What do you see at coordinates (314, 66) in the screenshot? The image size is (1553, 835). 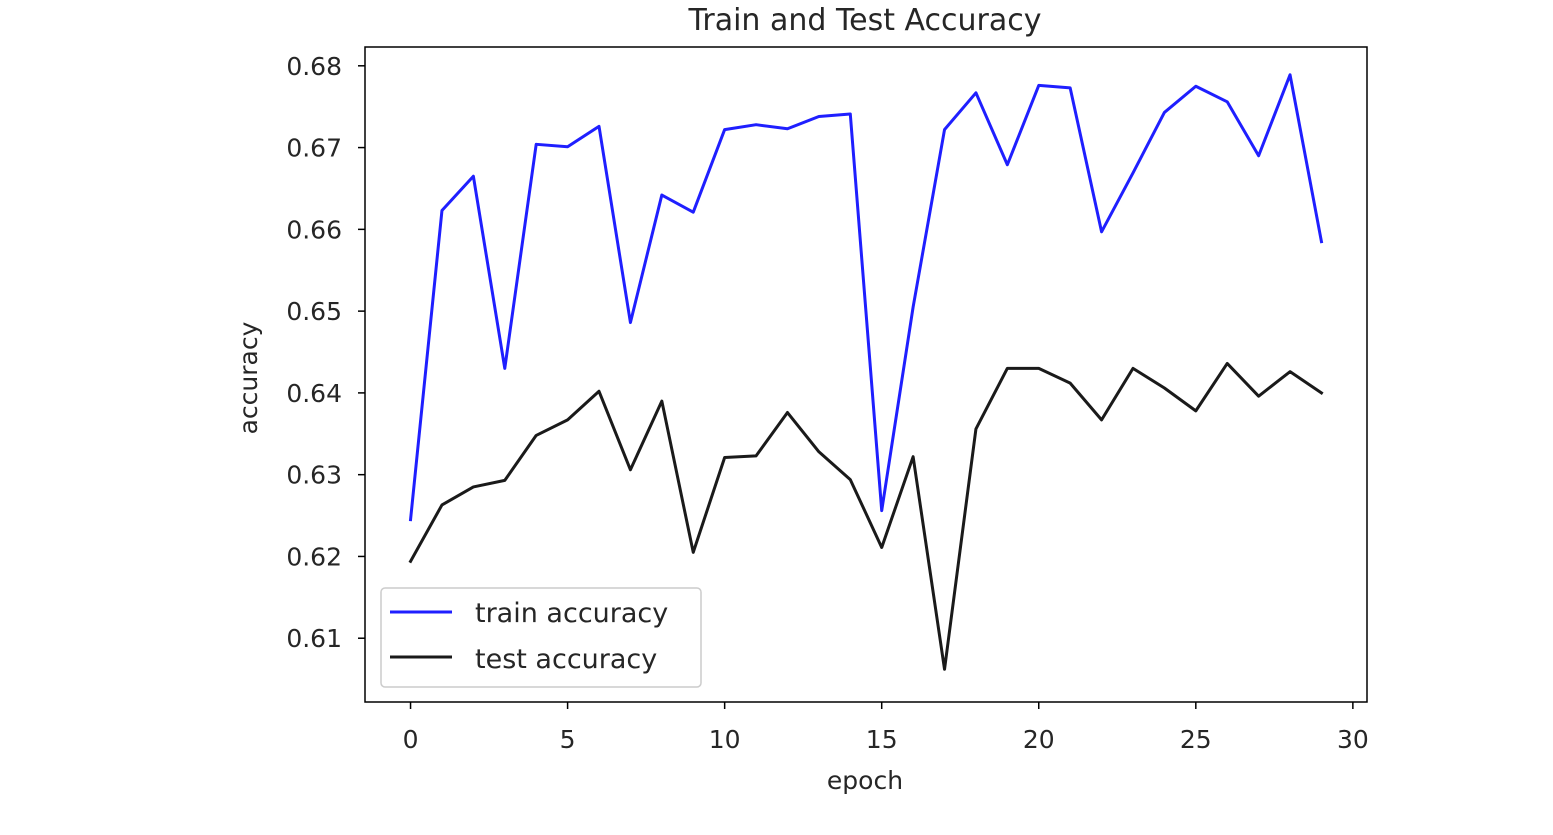 I see `y-tick-label: 0.68` at bounding box center [314, 66].